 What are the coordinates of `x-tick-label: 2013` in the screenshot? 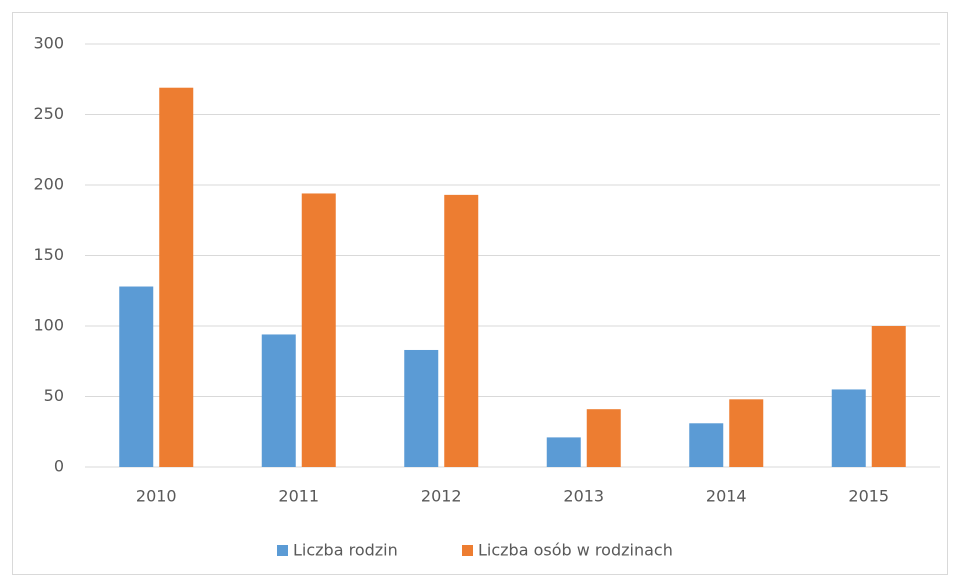 It's located at (583, 496).